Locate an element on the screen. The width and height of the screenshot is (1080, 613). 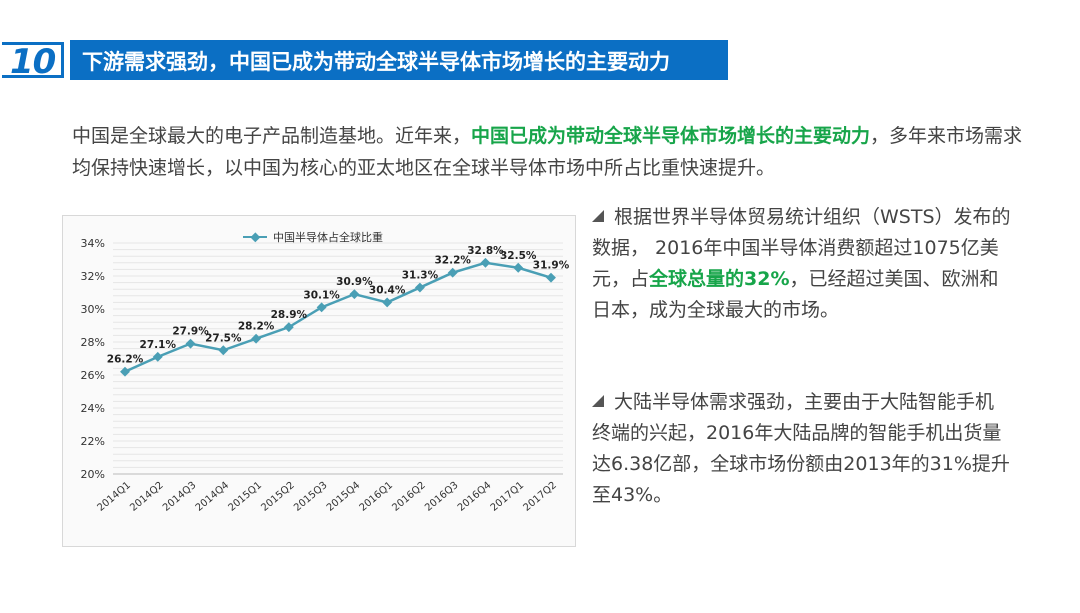
x-tick-label: 2015Q1 is located at coordinates (245, 497).